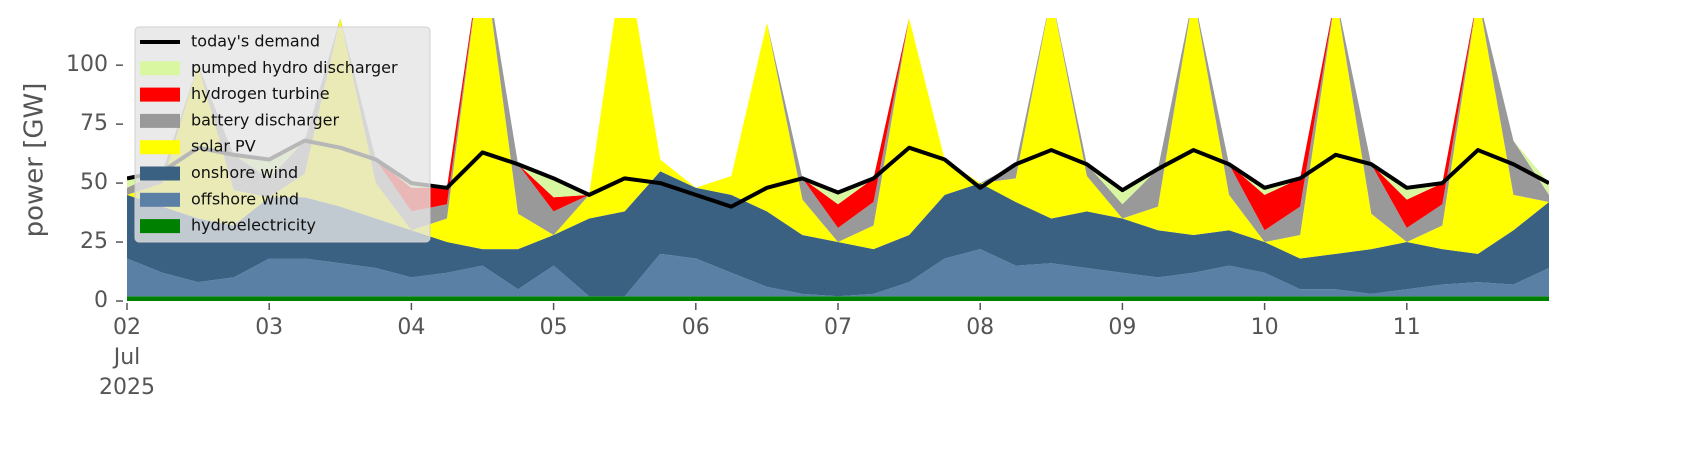  I want to click on x-tick-label: 11, so click(1407, 327).